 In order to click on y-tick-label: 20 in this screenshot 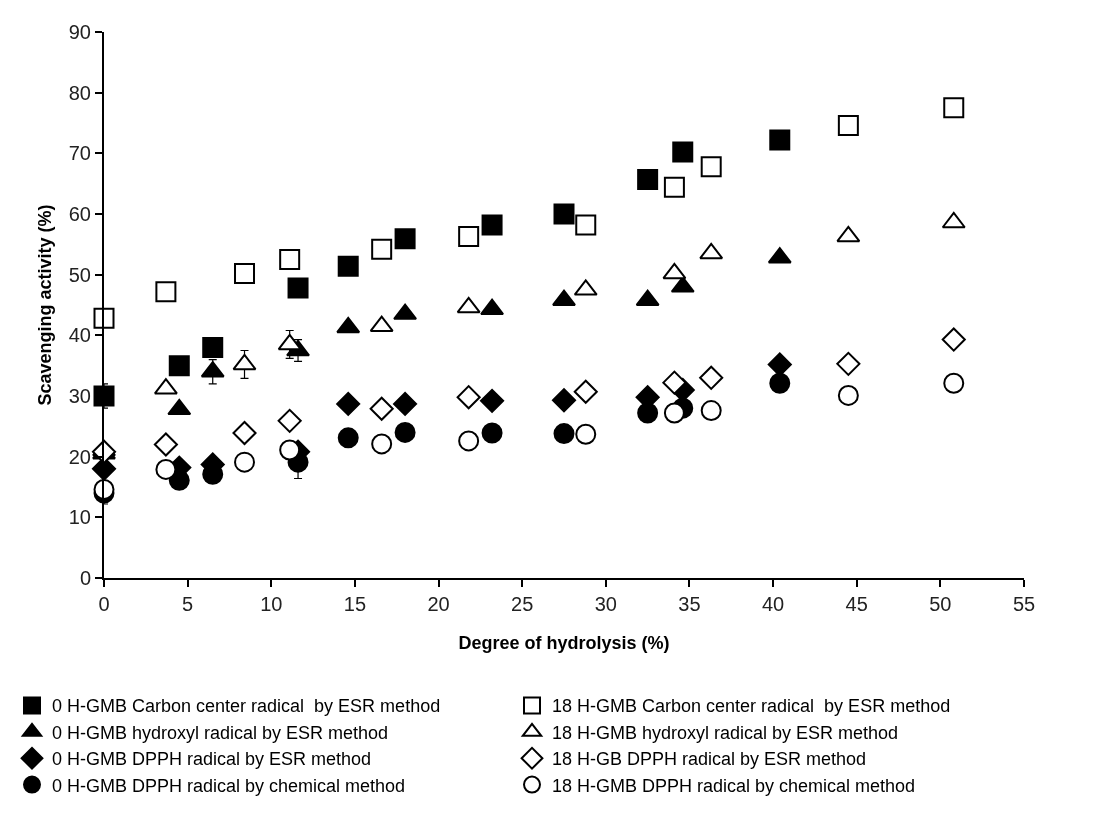, I will do `click(79, 456)`.